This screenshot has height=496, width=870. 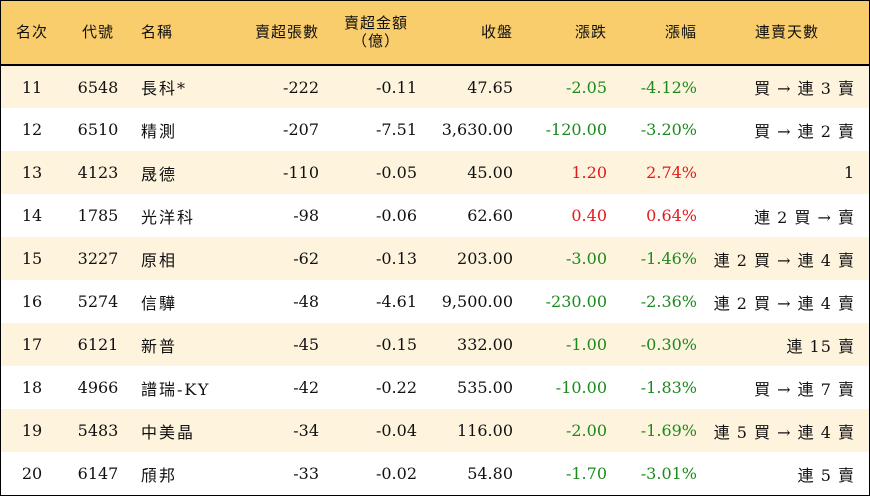 I want to click on header-sell-lots: 賣超張數, so click(x=280, y=33).